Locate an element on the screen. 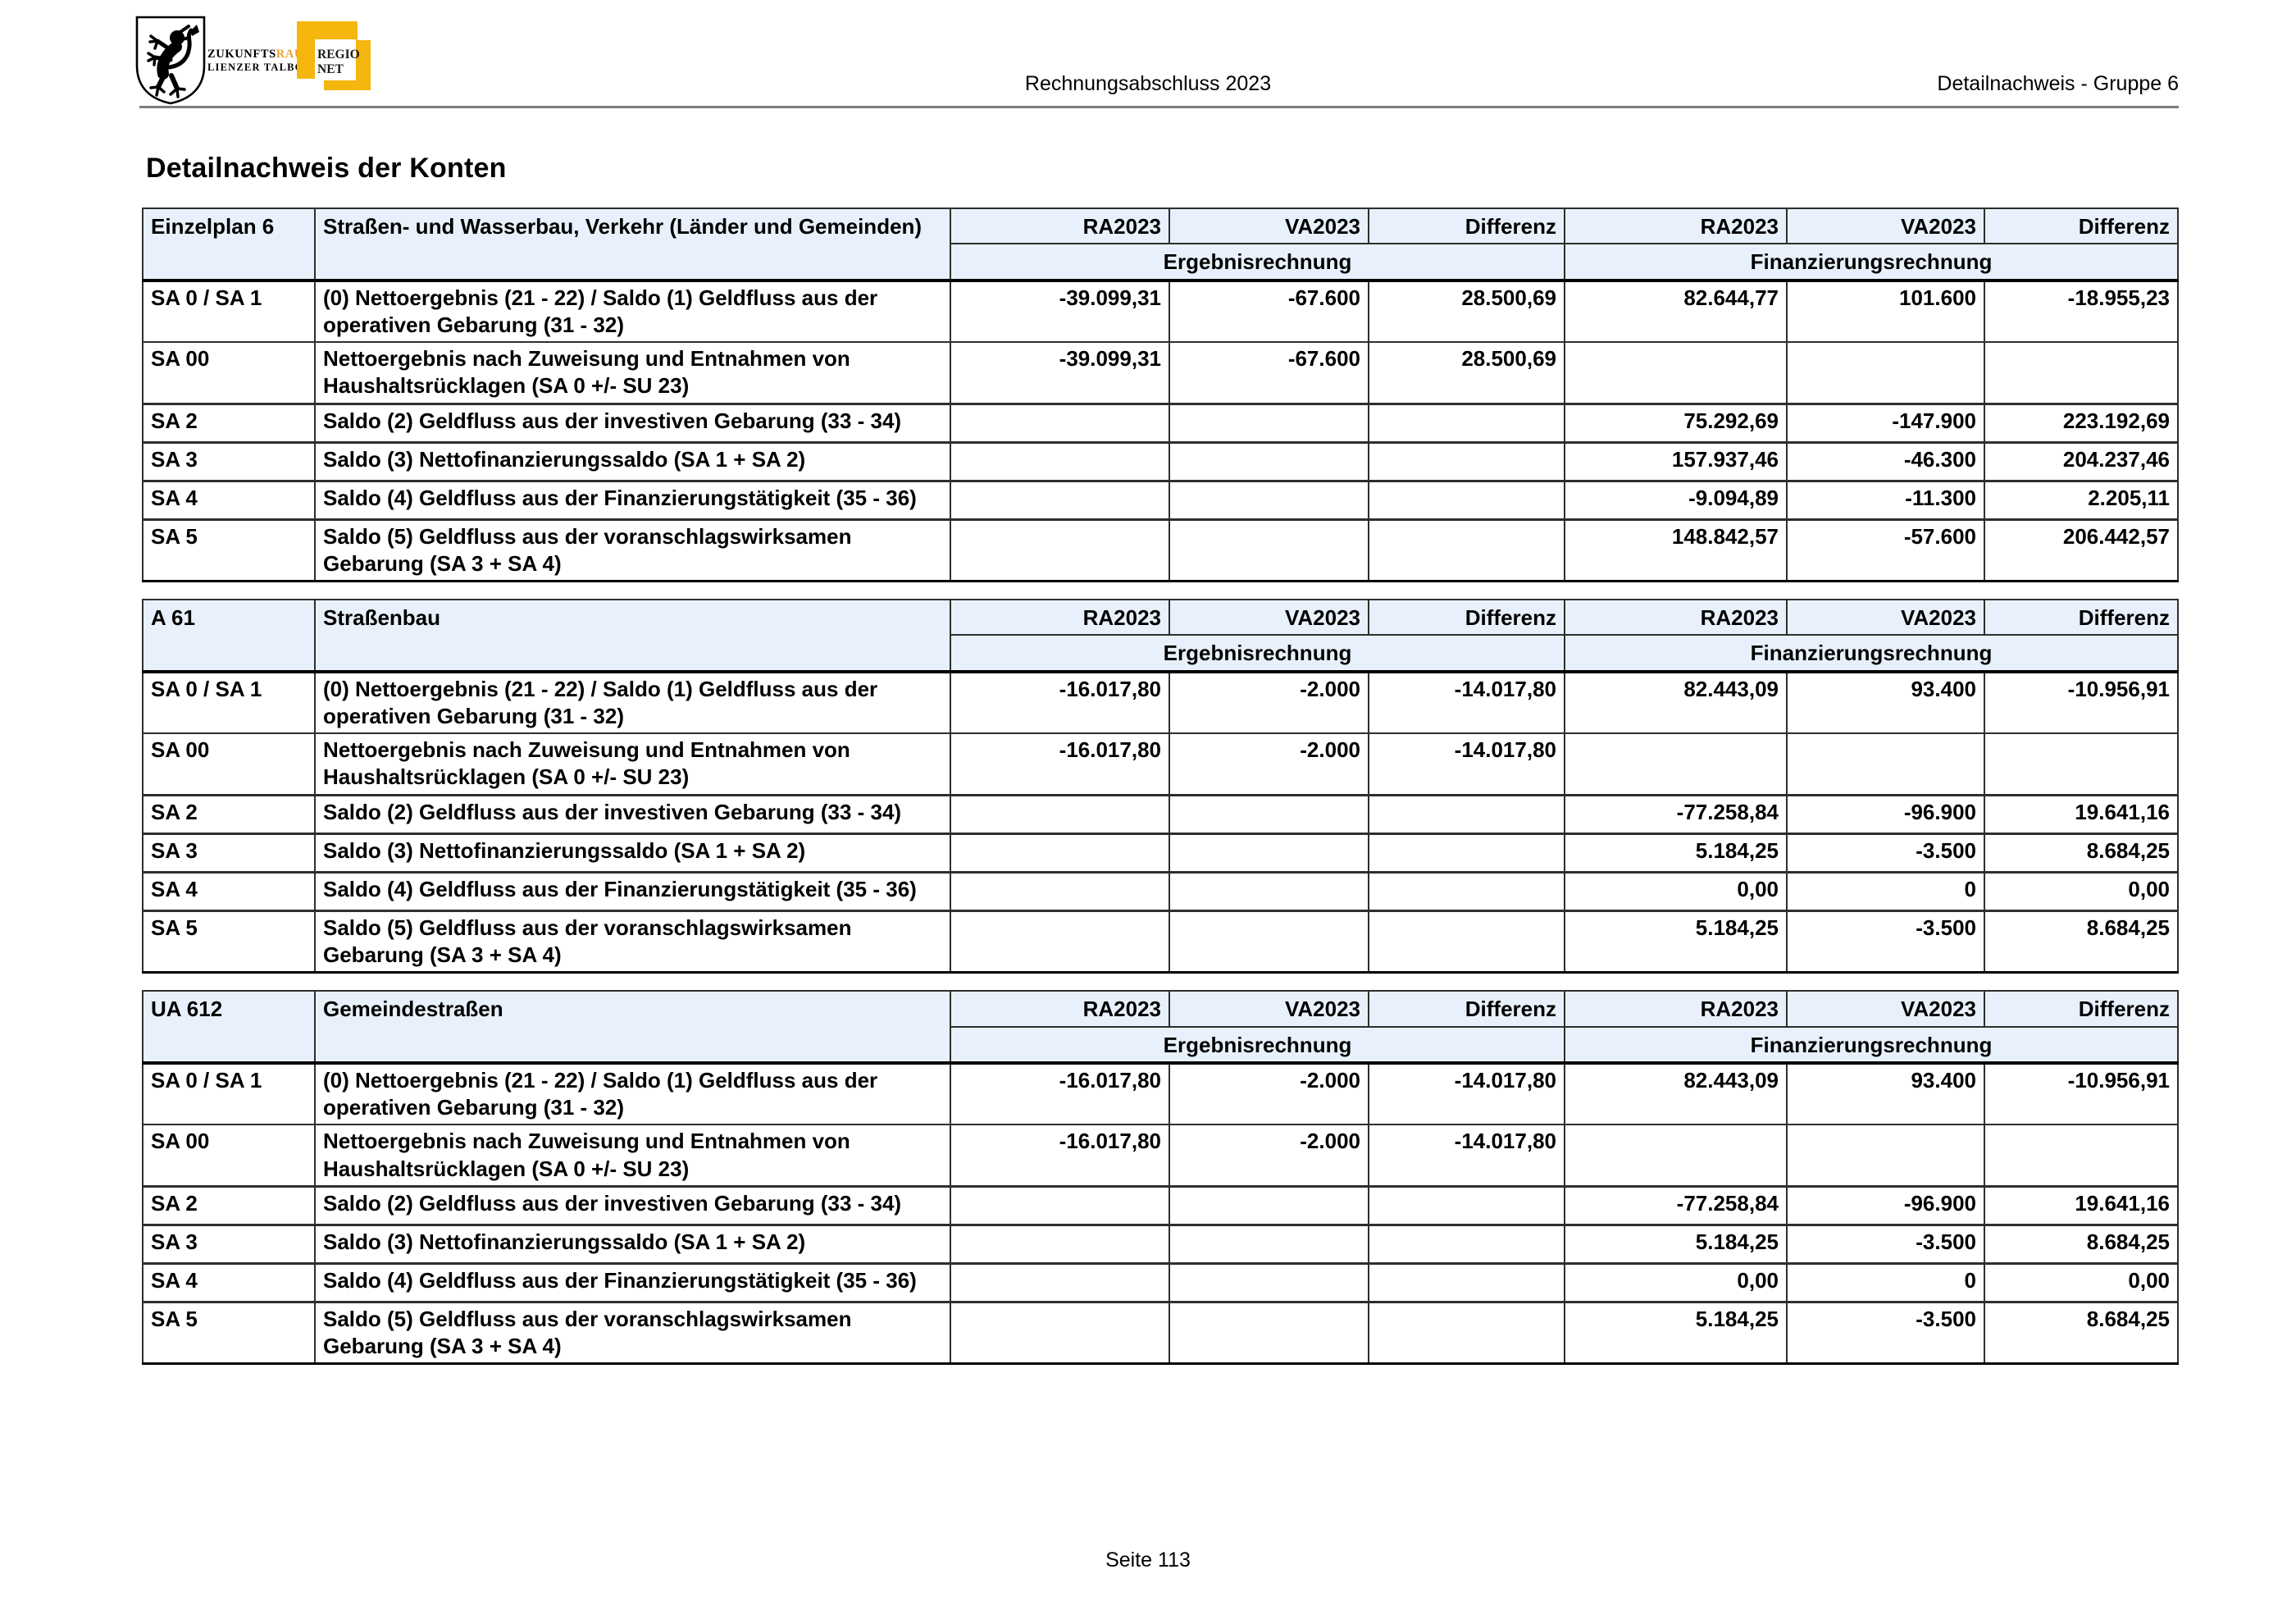 The height and width of the screenshot is (1624, 2296). column-header: RA2023 is located at coordinates (1676, 226).